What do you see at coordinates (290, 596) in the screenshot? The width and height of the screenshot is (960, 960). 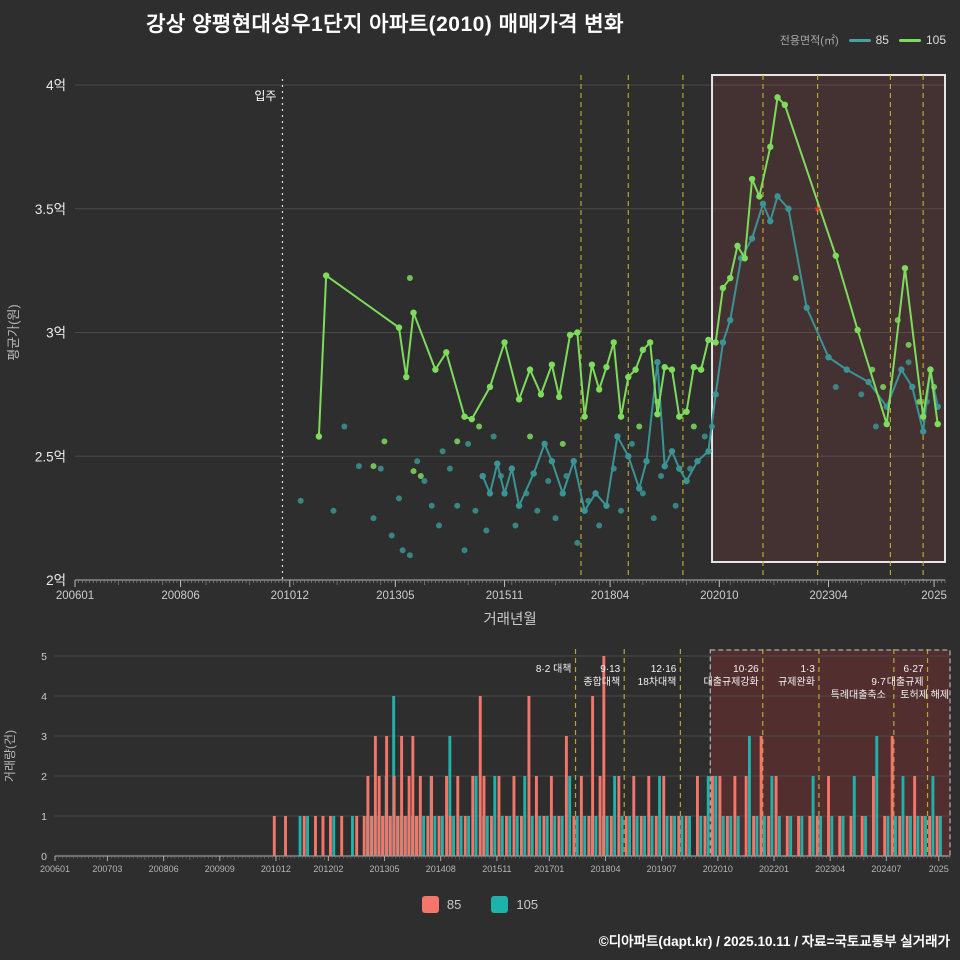 I see `x-tick-label: 201012` at bounding box center [290, 596].